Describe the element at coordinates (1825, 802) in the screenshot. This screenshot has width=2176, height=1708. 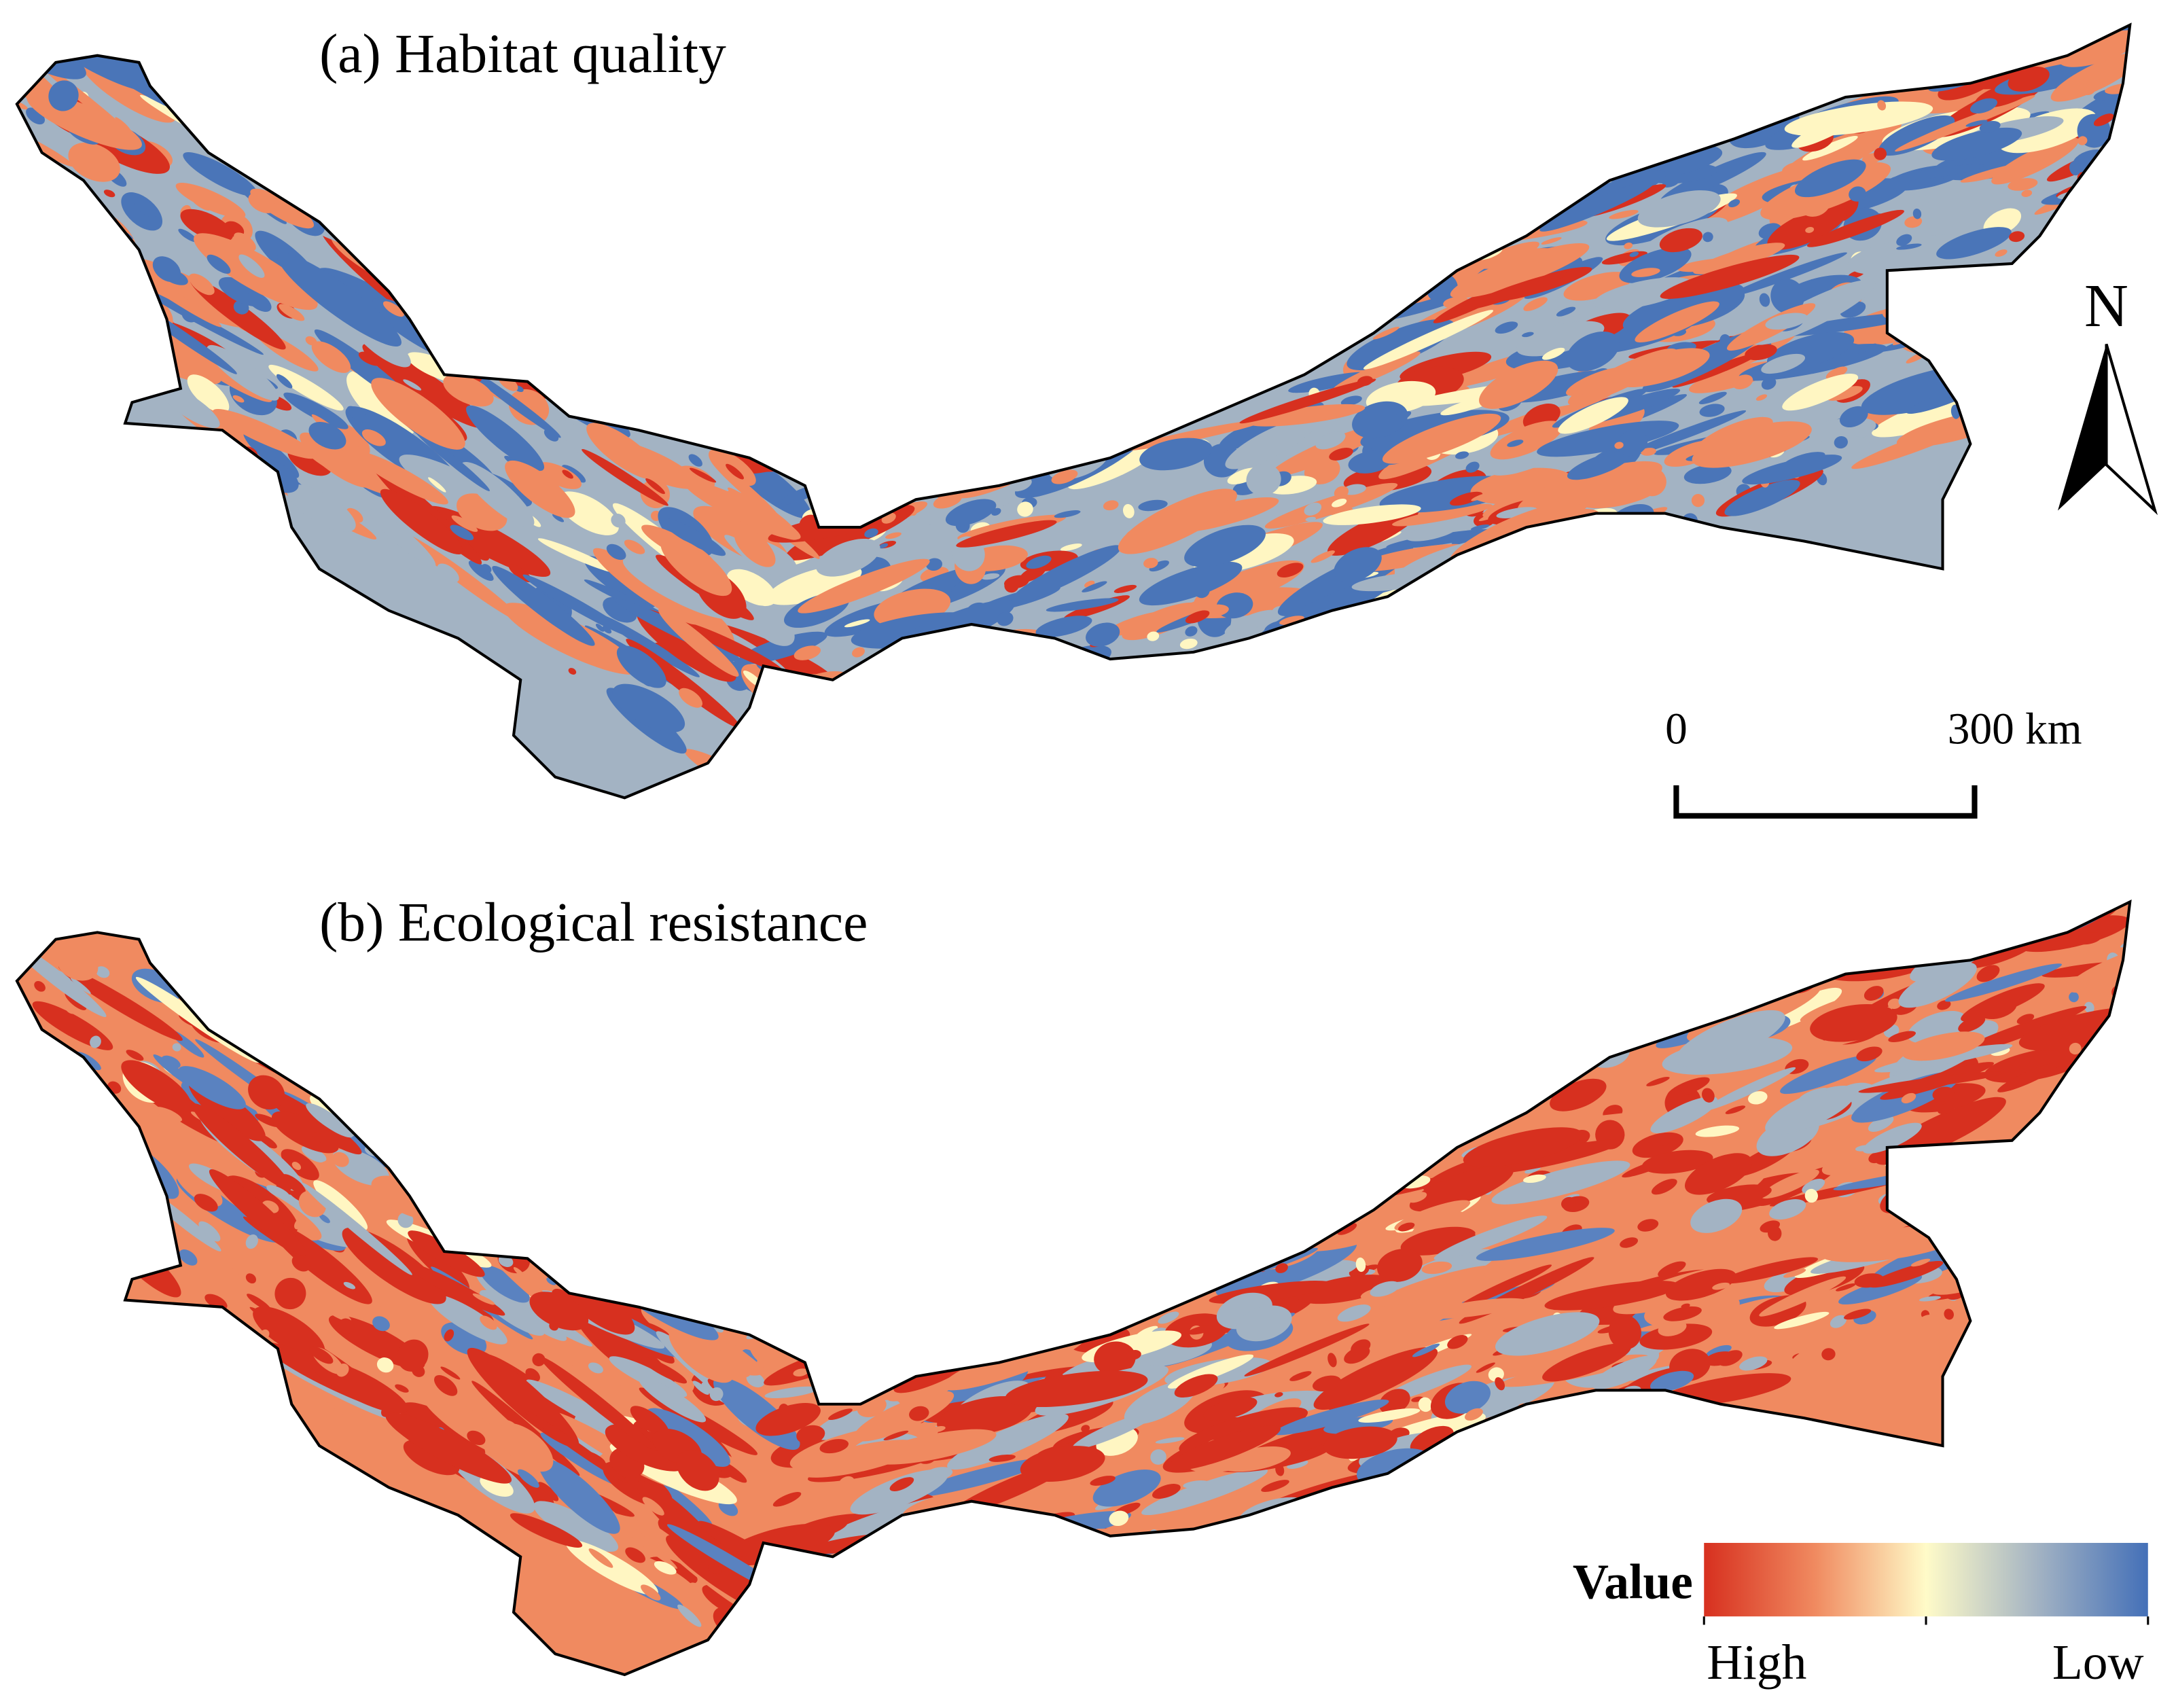
I see `scale-line` at that location.